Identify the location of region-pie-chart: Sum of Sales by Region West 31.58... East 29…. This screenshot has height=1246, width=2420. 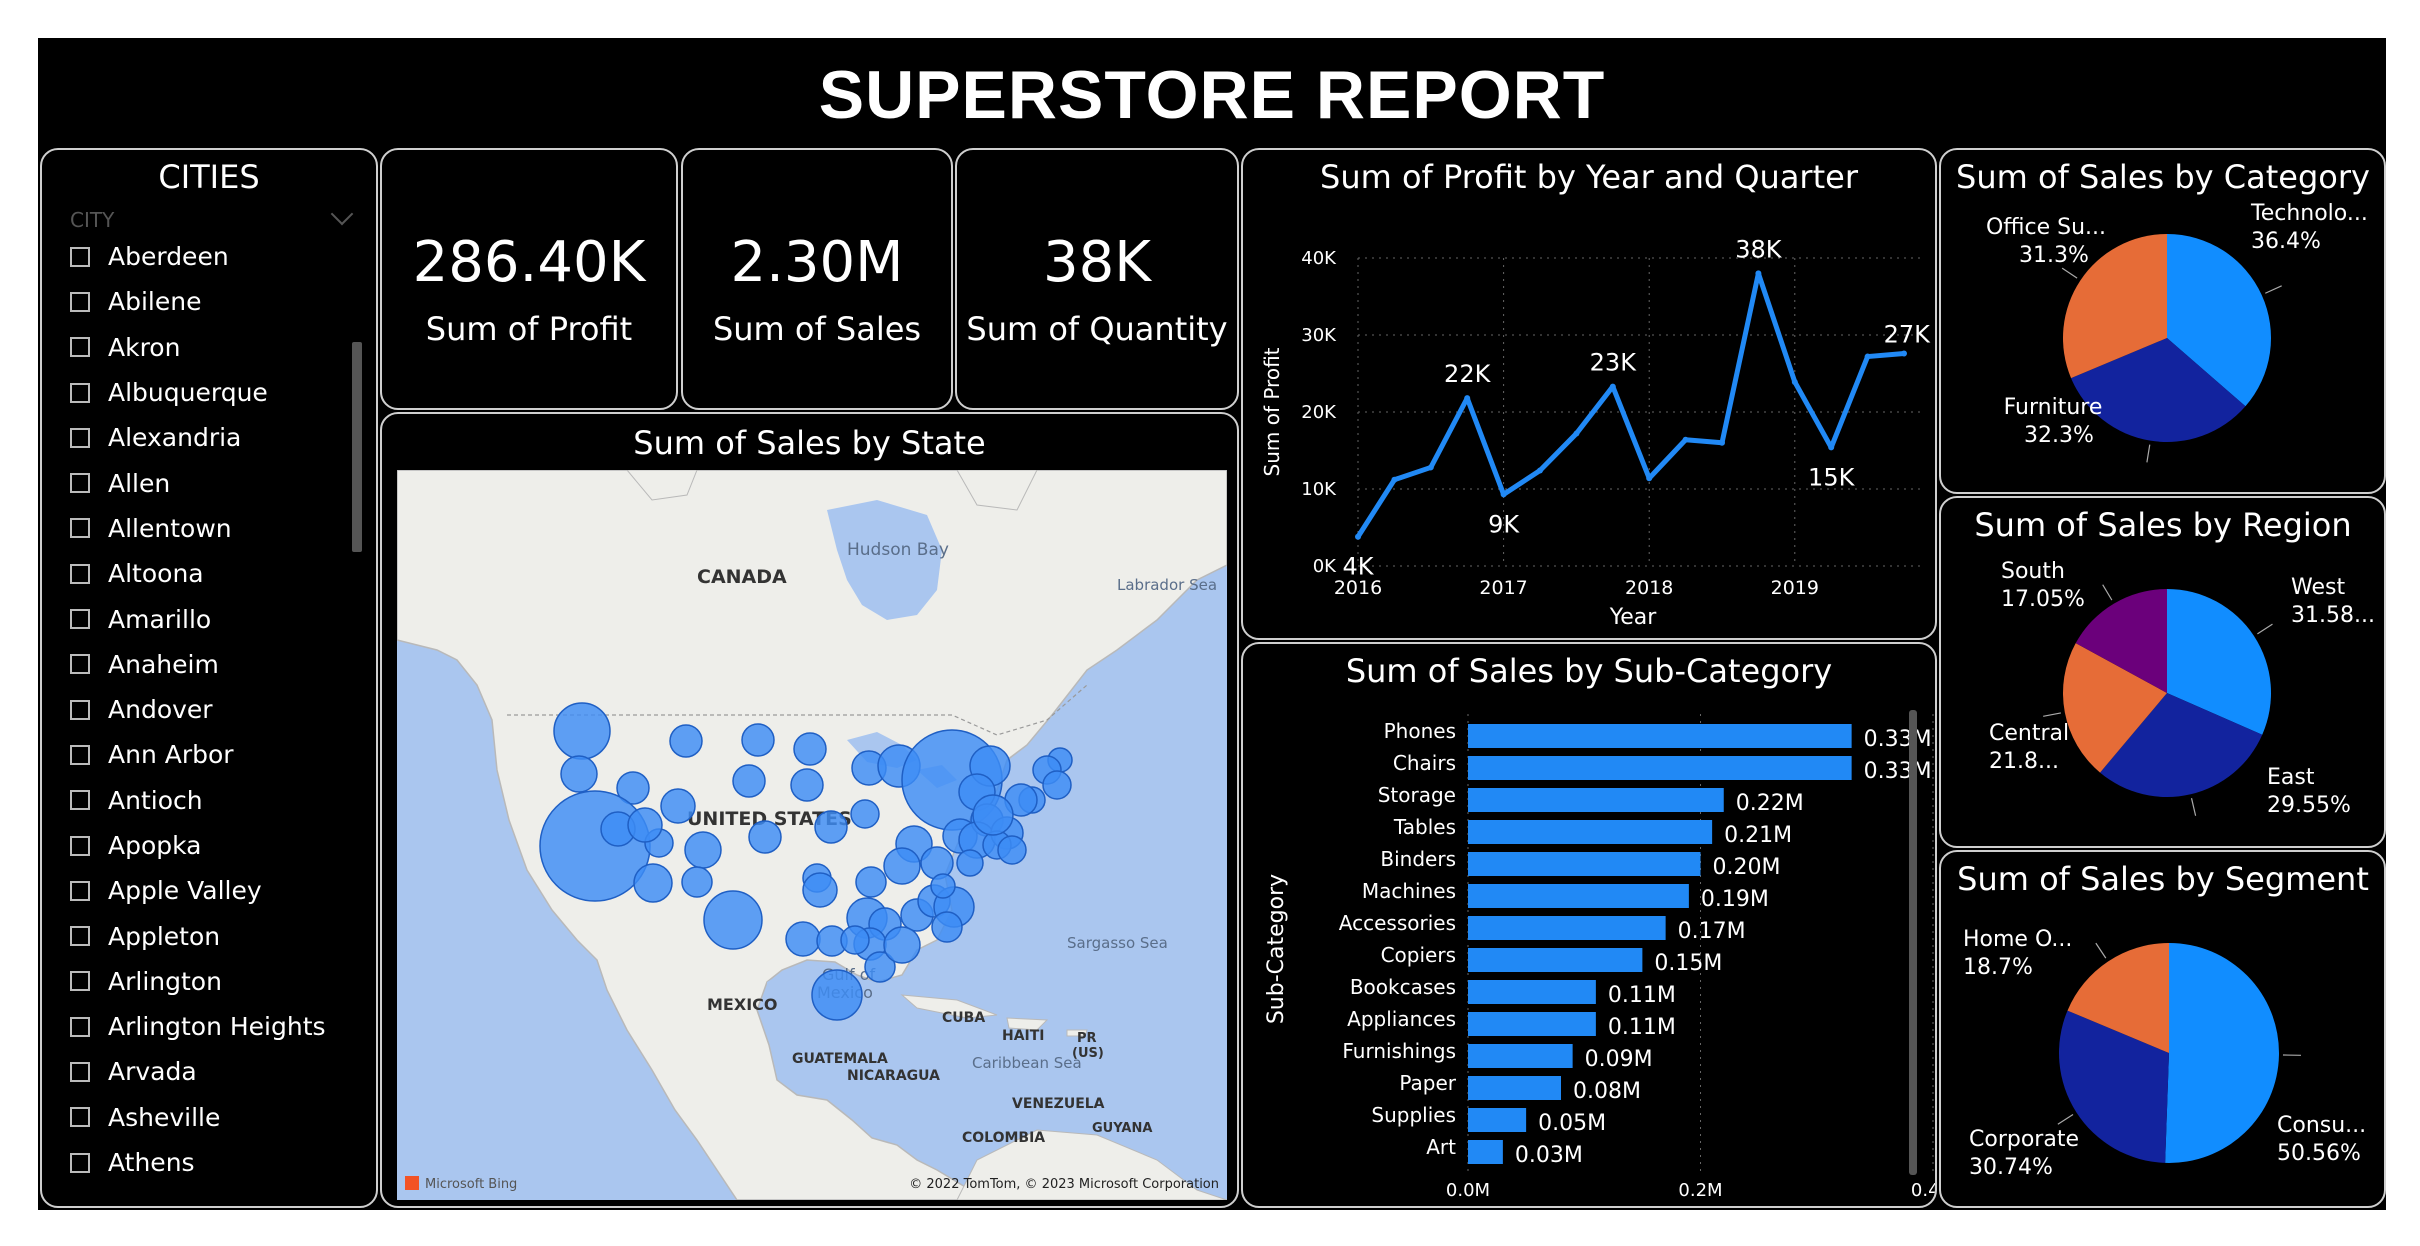
(2162, 672).